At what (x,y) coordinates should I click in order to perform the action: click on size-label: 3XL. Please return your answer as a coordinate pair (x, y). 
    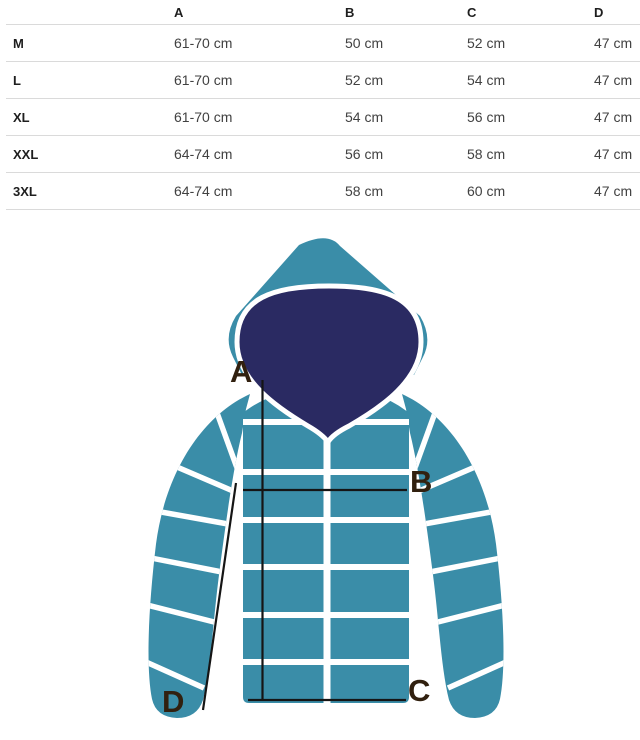
    Looking at the image, I should click on (25, 191).